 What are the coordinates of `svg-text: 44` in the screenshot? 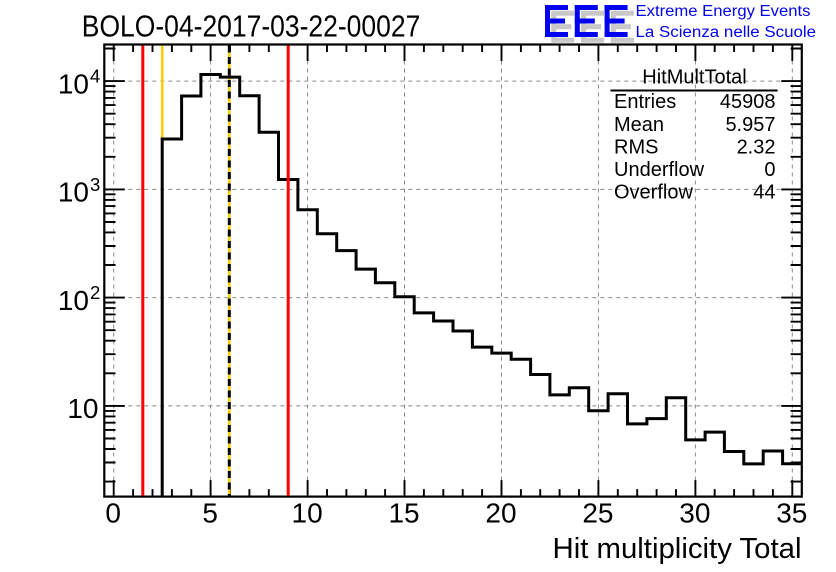 It's located at (764, 193).